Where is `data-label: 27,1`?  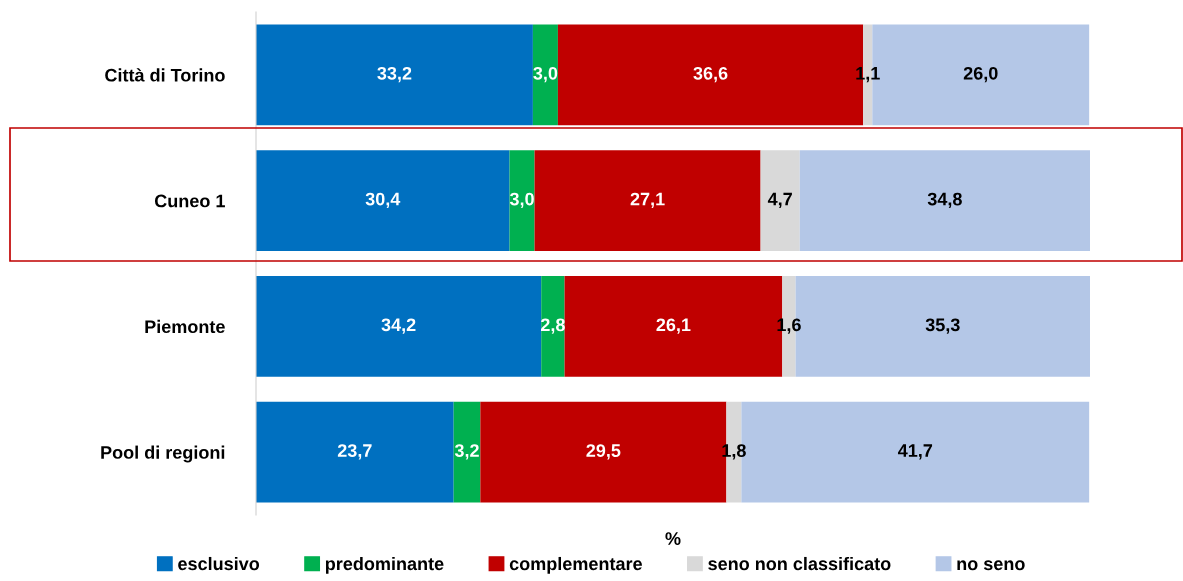
data-label: 27,1 is located at coordinates (647, 200).